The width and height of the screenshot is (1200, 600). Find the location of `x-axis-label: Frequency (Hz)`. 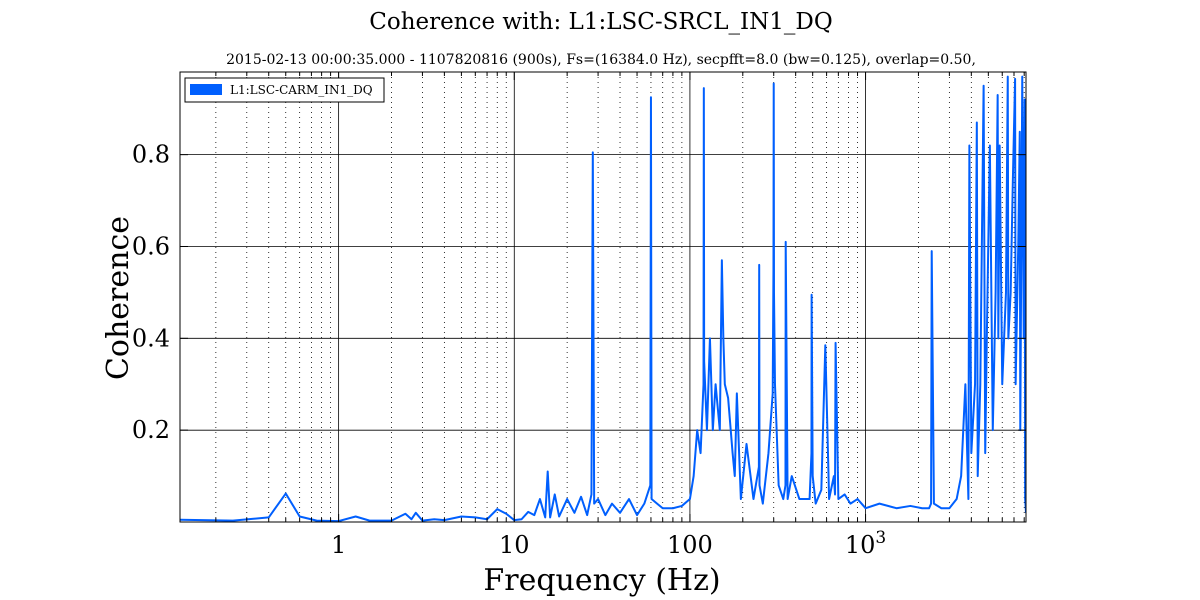

x-axis-label: Frequency (Hz) is located at coordinates (601, 580).